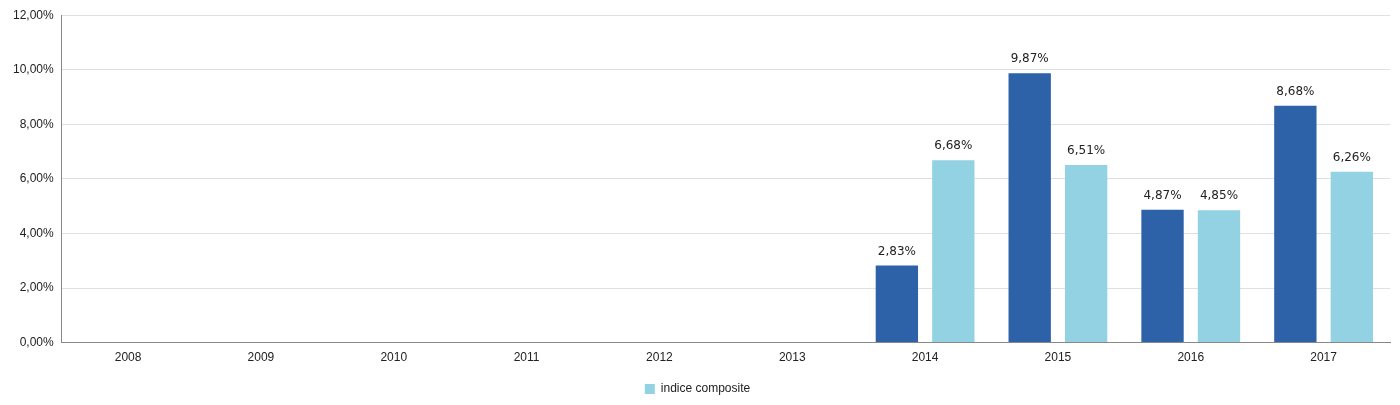 This screenshot has width=1400, height=405. Describe the element at coordinates (1295, 90) in the screenshot. I see `data-label: 8,68%` at that location.